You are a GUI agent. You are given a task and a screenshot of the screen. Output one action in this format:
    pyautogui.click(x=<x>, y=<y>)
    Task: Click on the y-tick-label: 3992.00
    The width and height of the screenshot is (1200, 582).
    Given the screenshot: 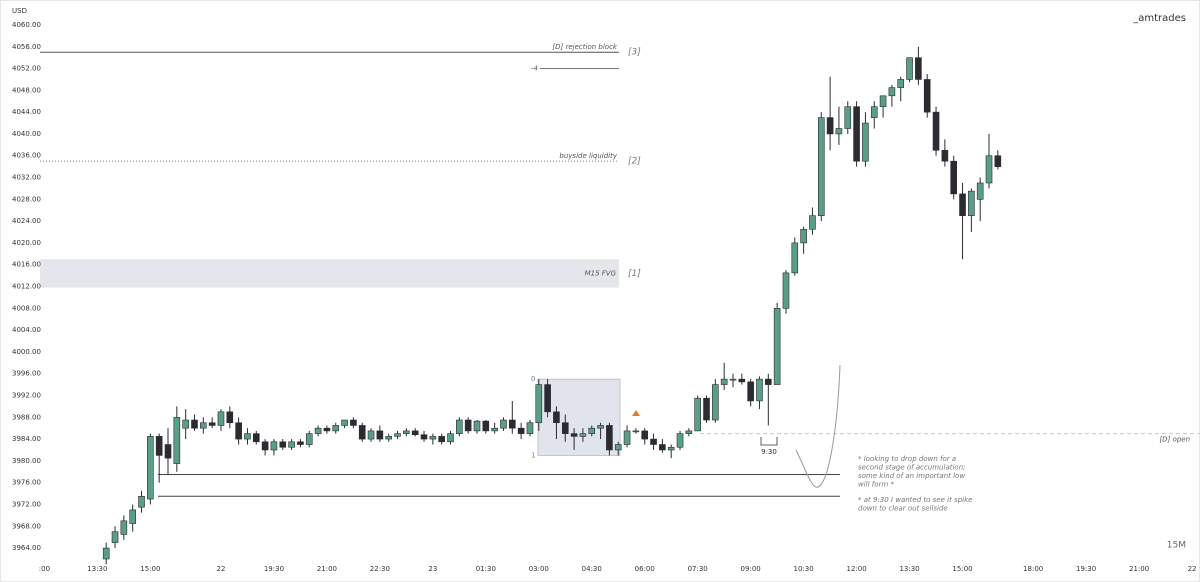 What is the action you would take?
    pyautogui.click(x=26, y=395)
    